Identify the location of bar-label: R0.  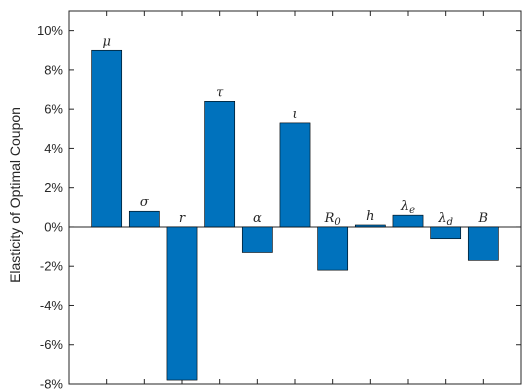
(333, 219).